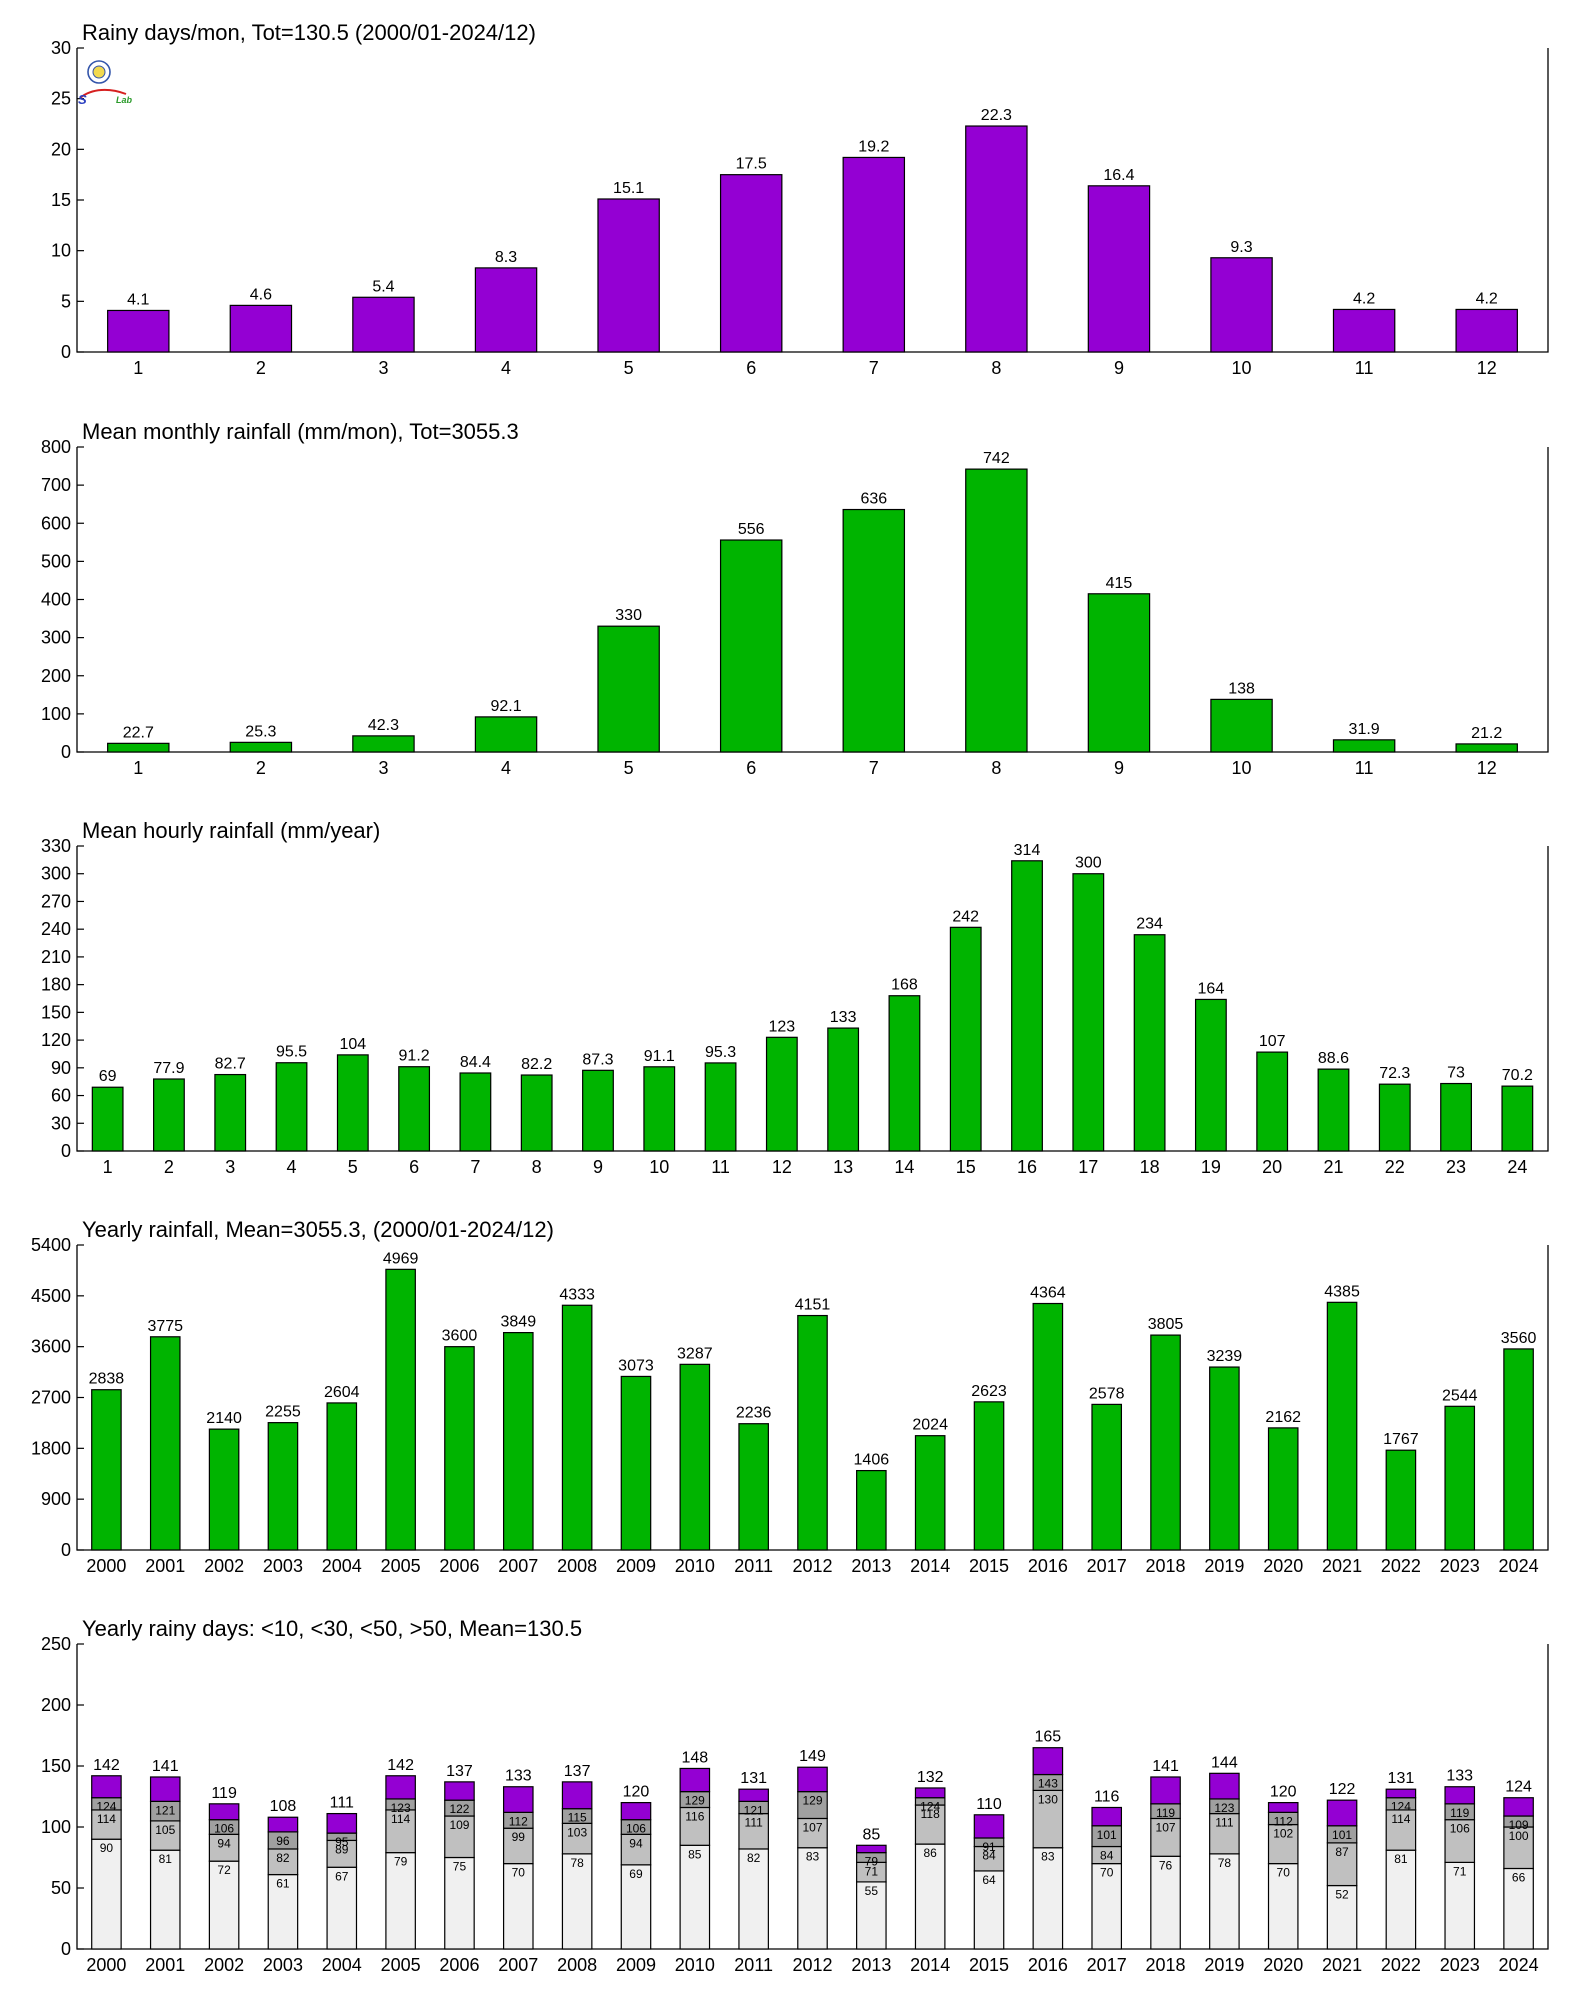  Describe the element at coordinates (261, 368) in the screenshot. I see `x-tick-label: 2` at that location.